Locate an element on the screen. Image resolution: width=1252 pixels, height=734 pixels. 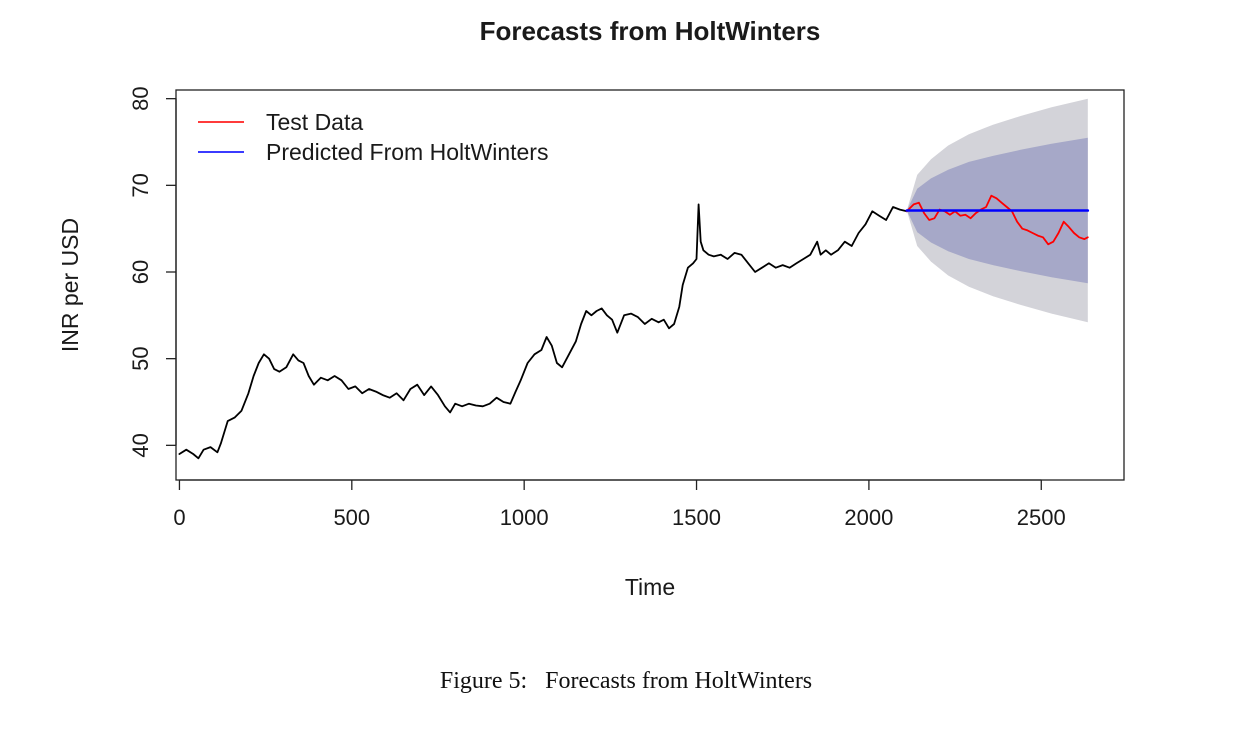
y-tick-label: 40 is located at coordinates (140, 445).